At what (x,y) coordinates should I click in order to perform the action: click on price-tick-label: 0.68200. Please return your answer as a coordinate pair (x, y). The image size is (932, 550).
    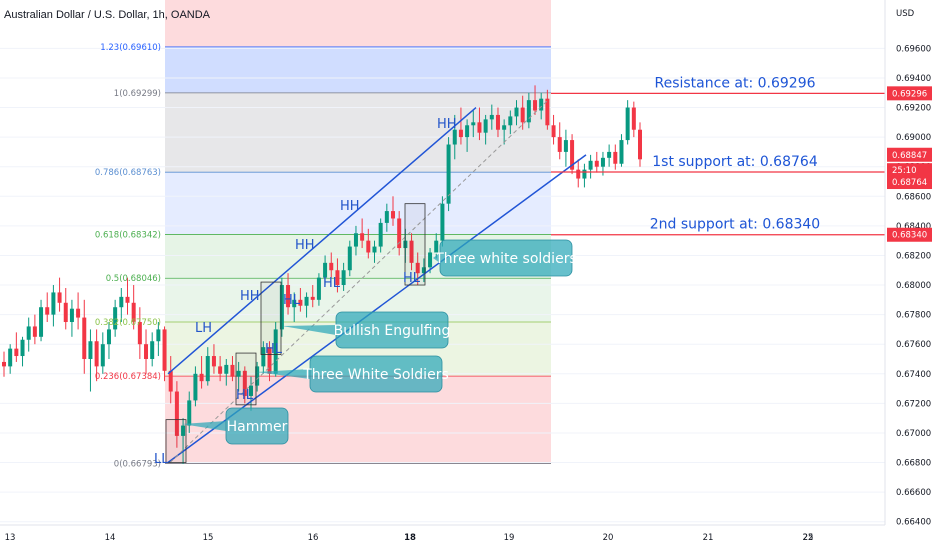
    Looking at the image, I should click on (913, 256).